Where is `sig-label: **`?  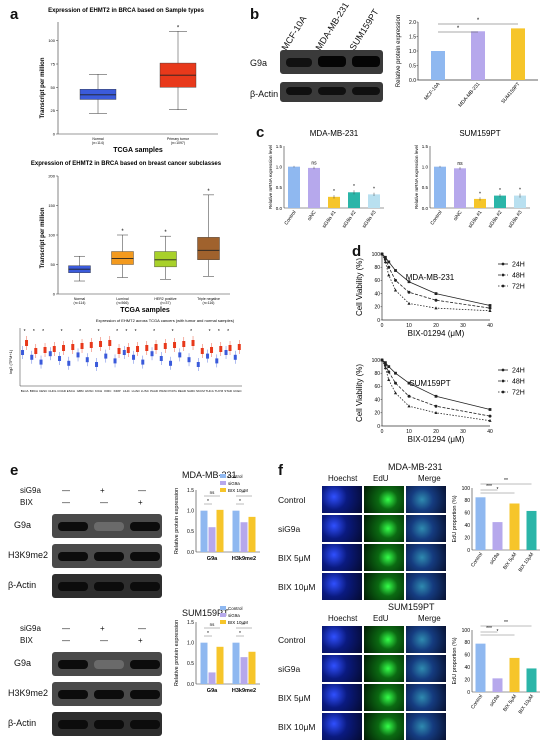
sig-label: ** is located at coordinates (506, 481).